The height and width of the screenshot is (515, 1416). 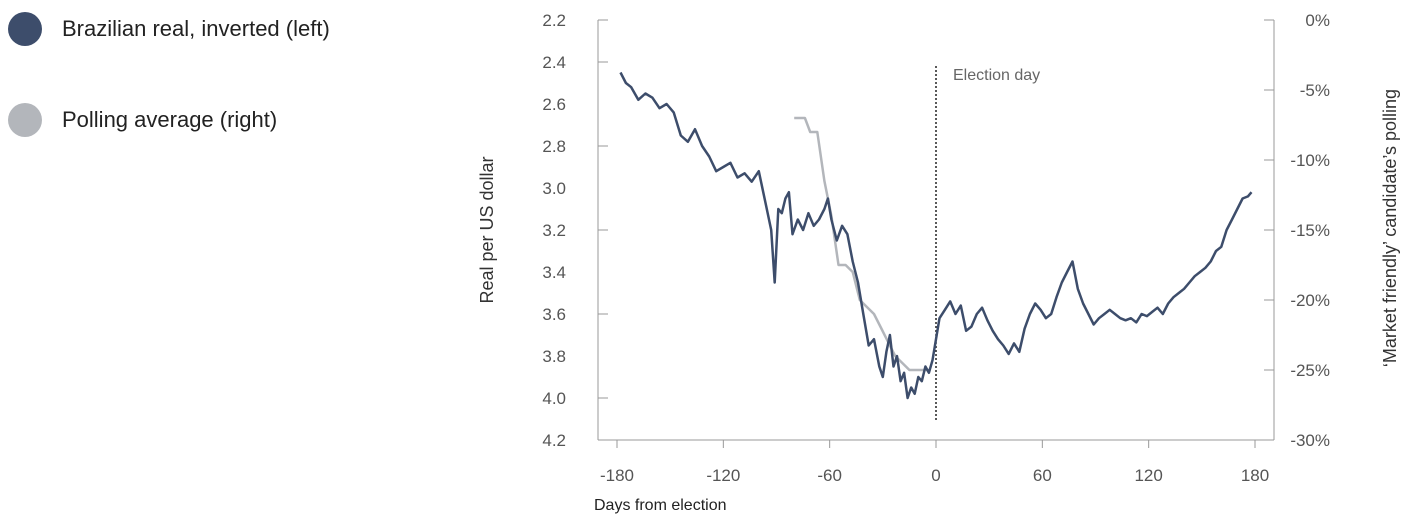 I want to click on series-line-polling, so click(x=862, y=244).